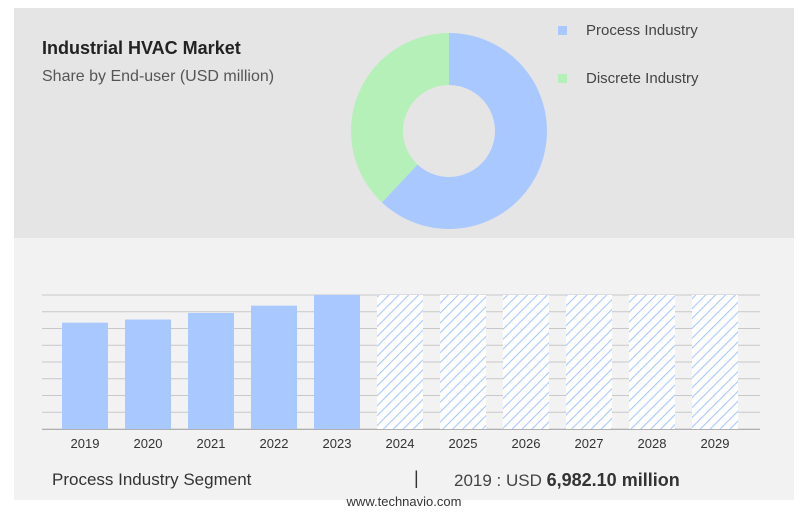  What do you see at coordinates (589, 443) in the screenshot?
I see `x-tick-label-2027: 2027` at bounding box center [589, 443].